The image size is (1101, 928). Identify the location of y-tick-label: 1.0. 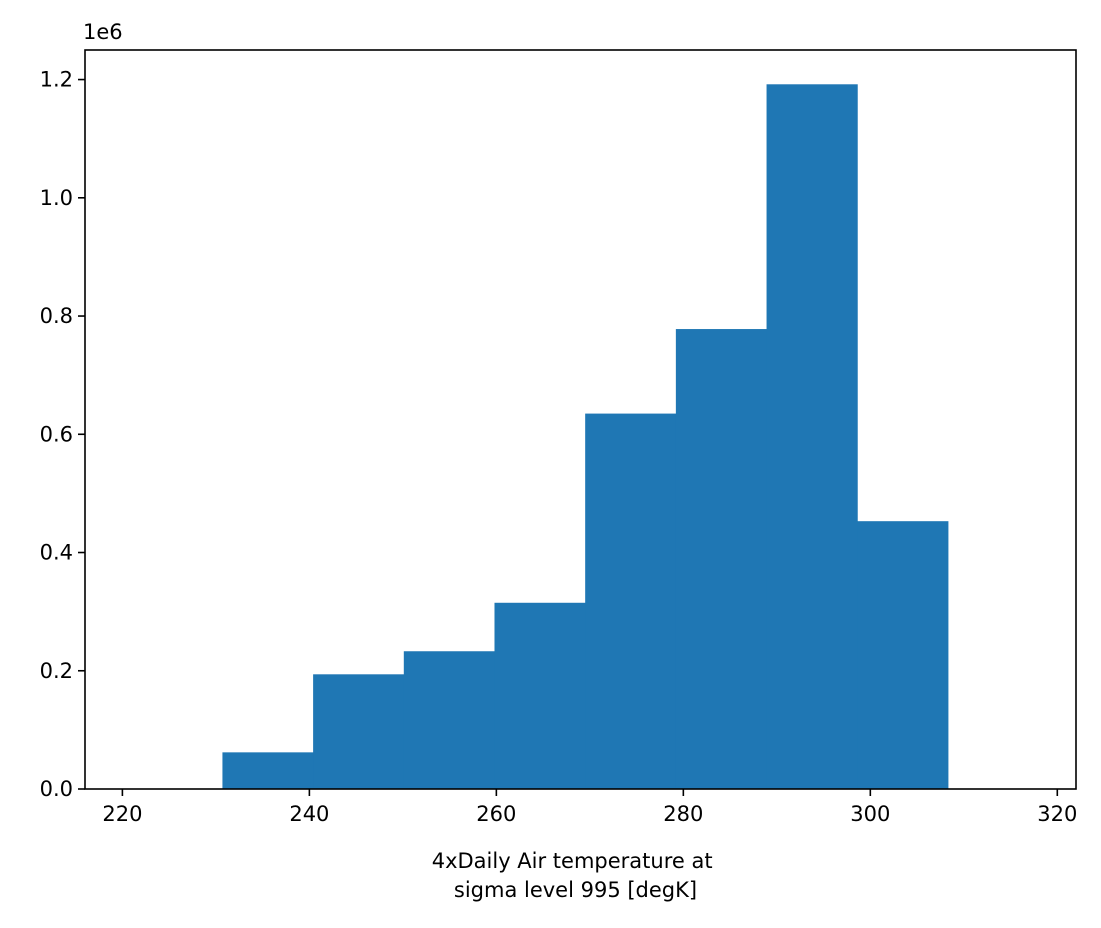
(56, 198).